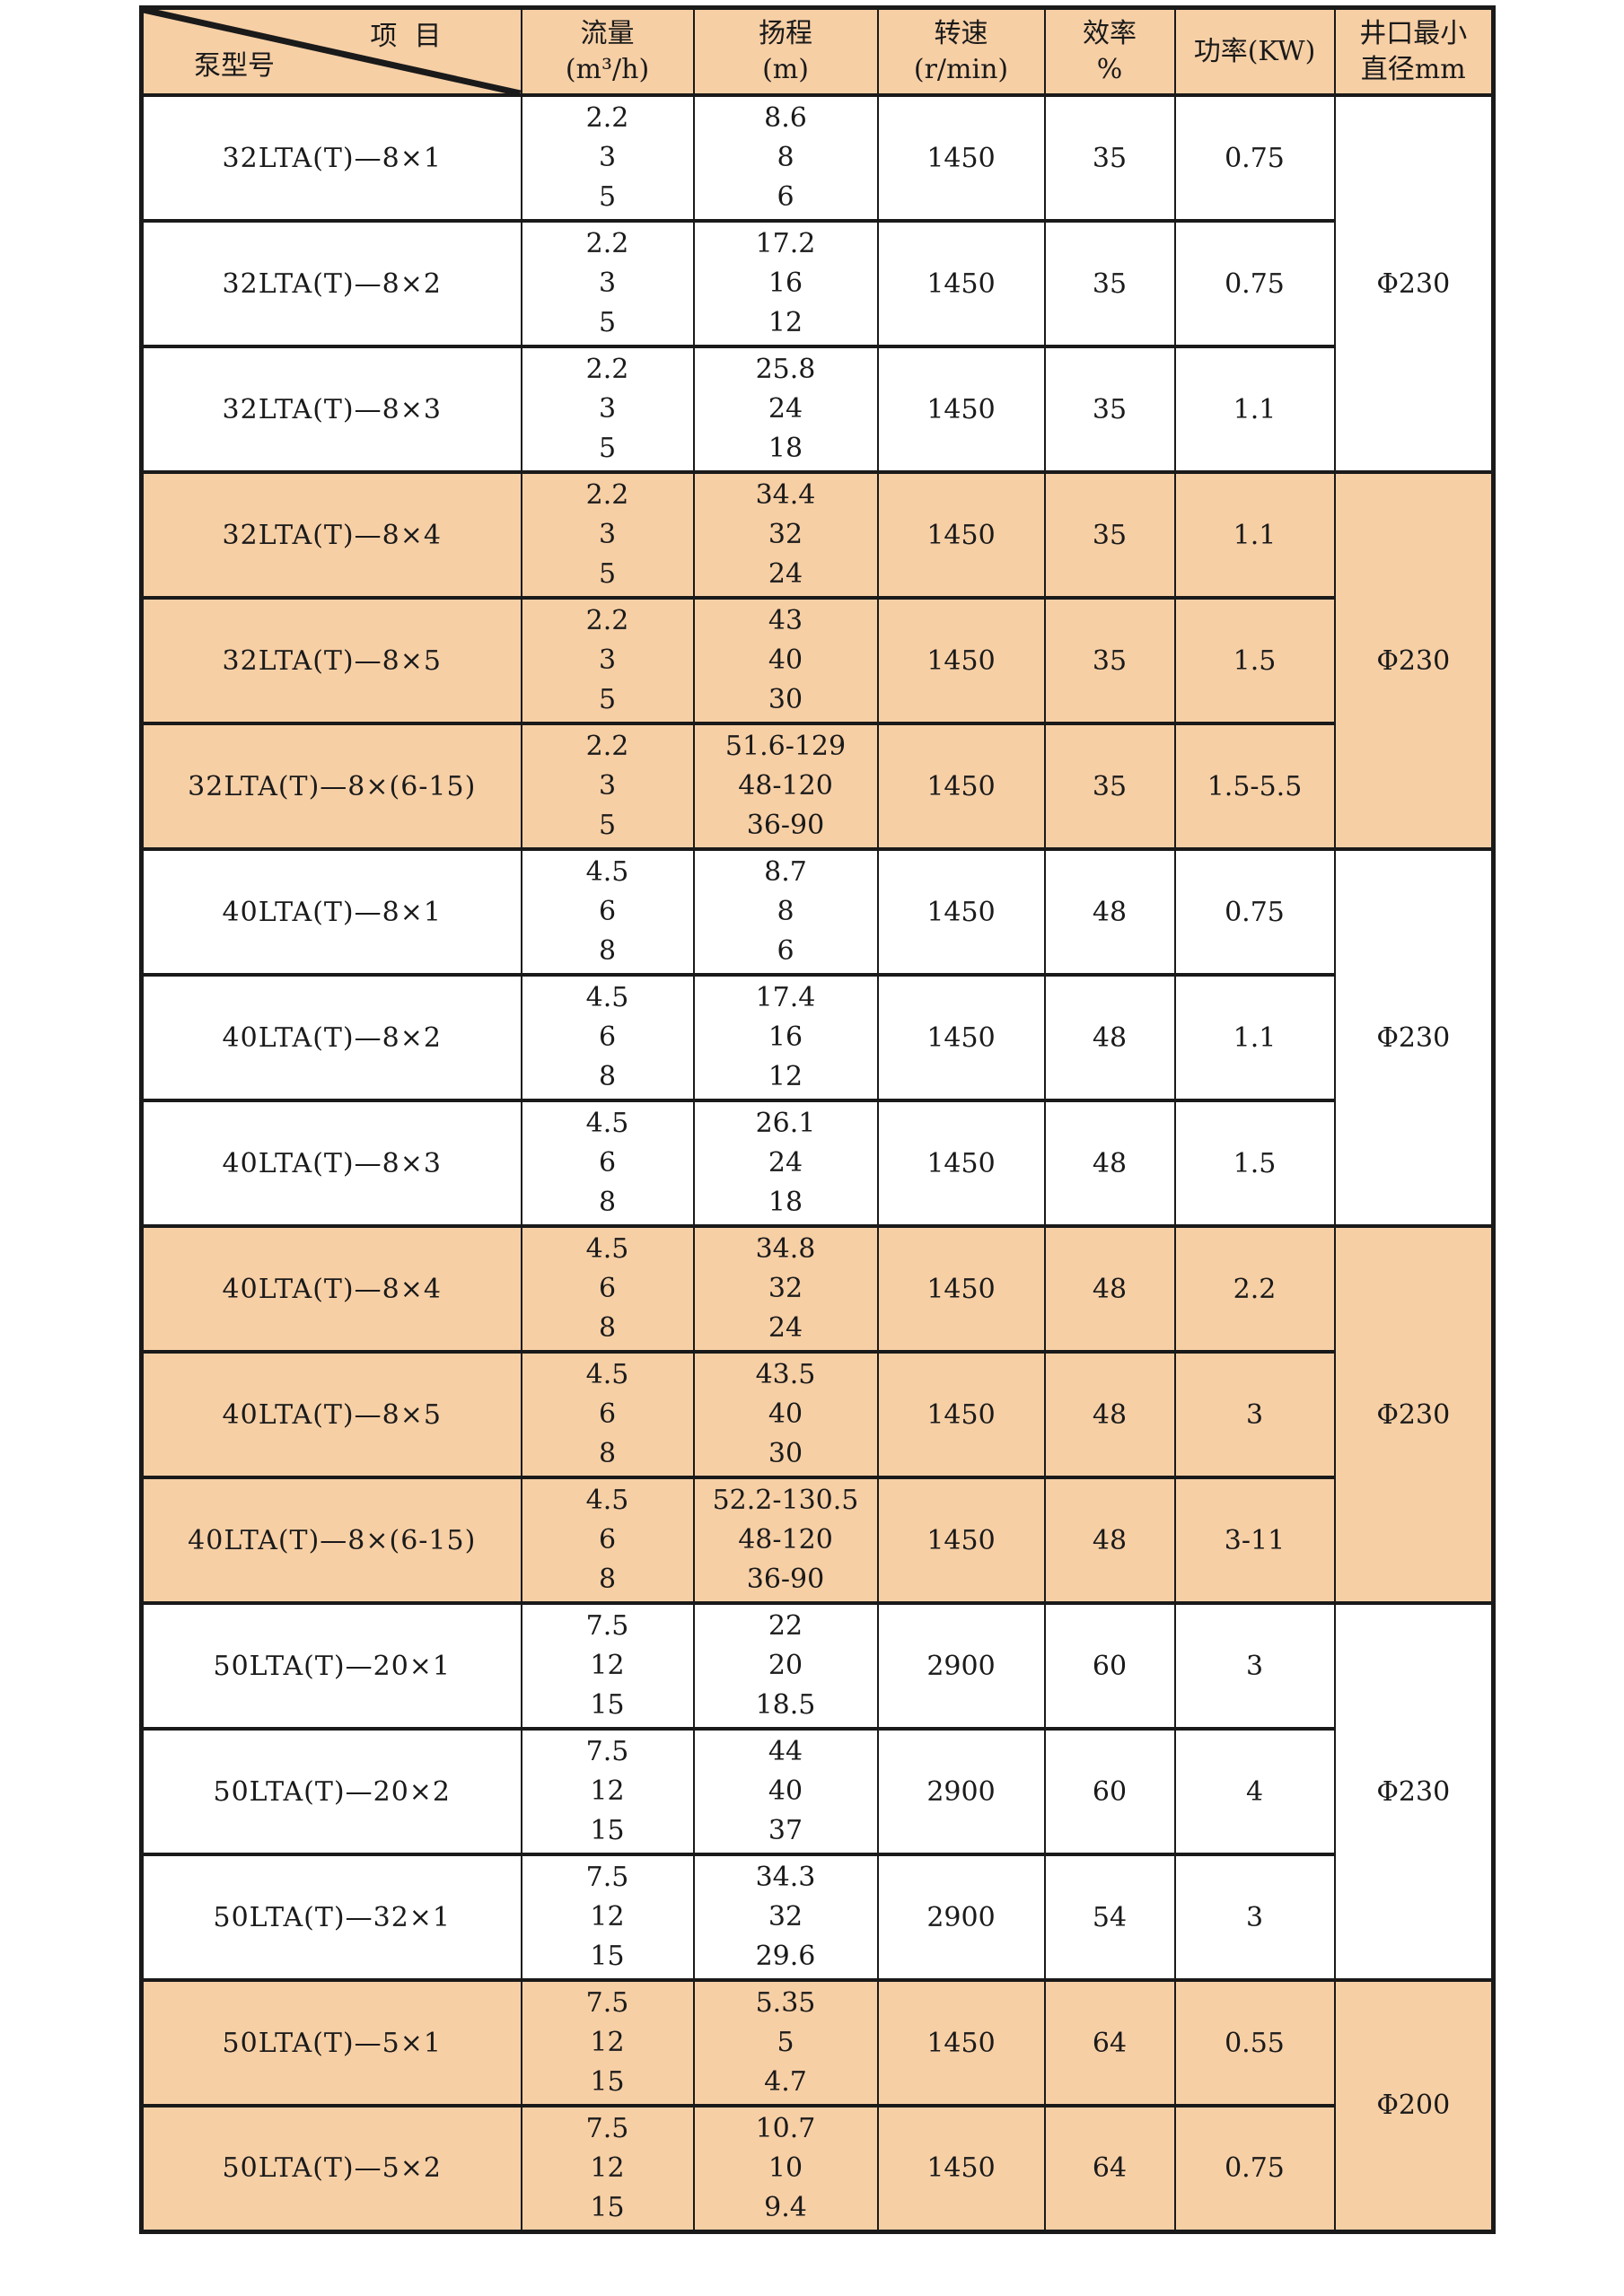  What do you see at coordinates (1254, 1163) in the screenshot?
I see `power-cell: 1.5` at bounding box center [1254, 1163].